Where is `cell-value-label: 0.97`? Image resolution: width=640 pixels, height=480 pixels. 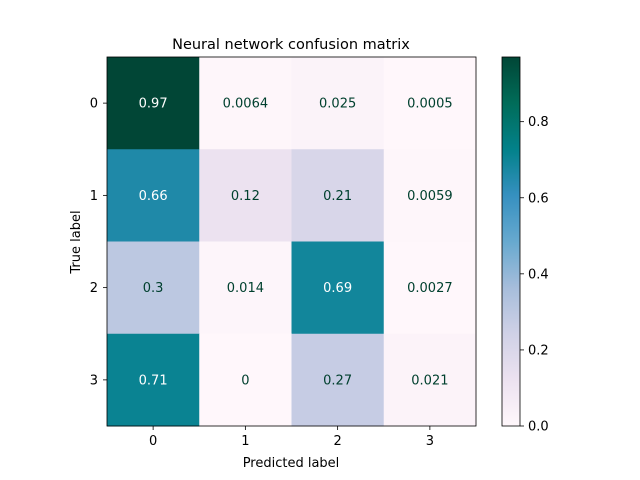
cell-value-label: 0.97 is located at coordinates (153, 104).